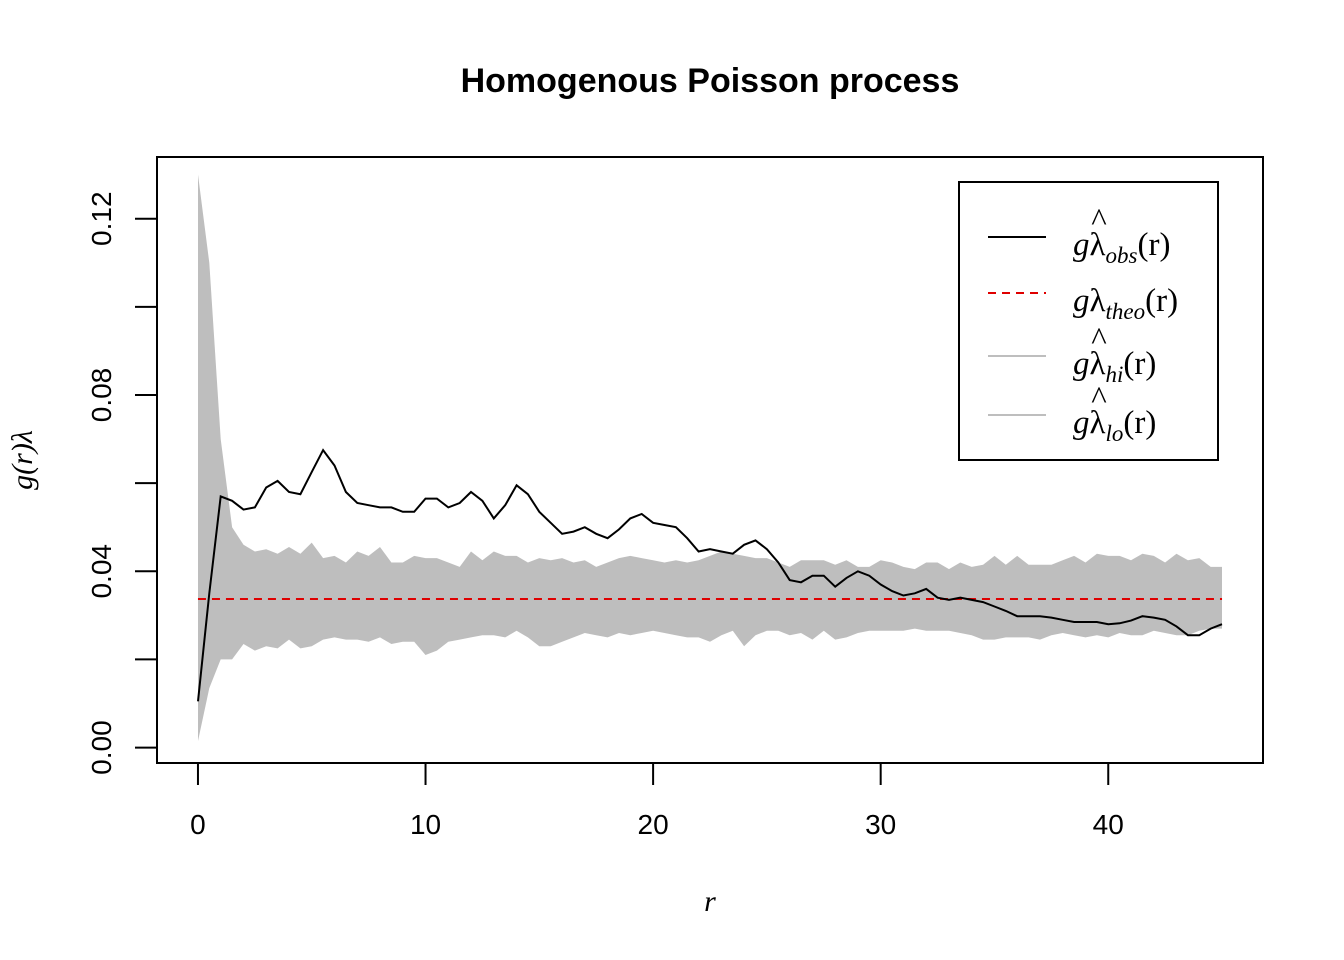 This screenshot has width=1344, height=960. I want to click on legend: gλobs(r)^gλtheo(r)gλhi(r)^gλlo(r)^, so click(1088, 321).